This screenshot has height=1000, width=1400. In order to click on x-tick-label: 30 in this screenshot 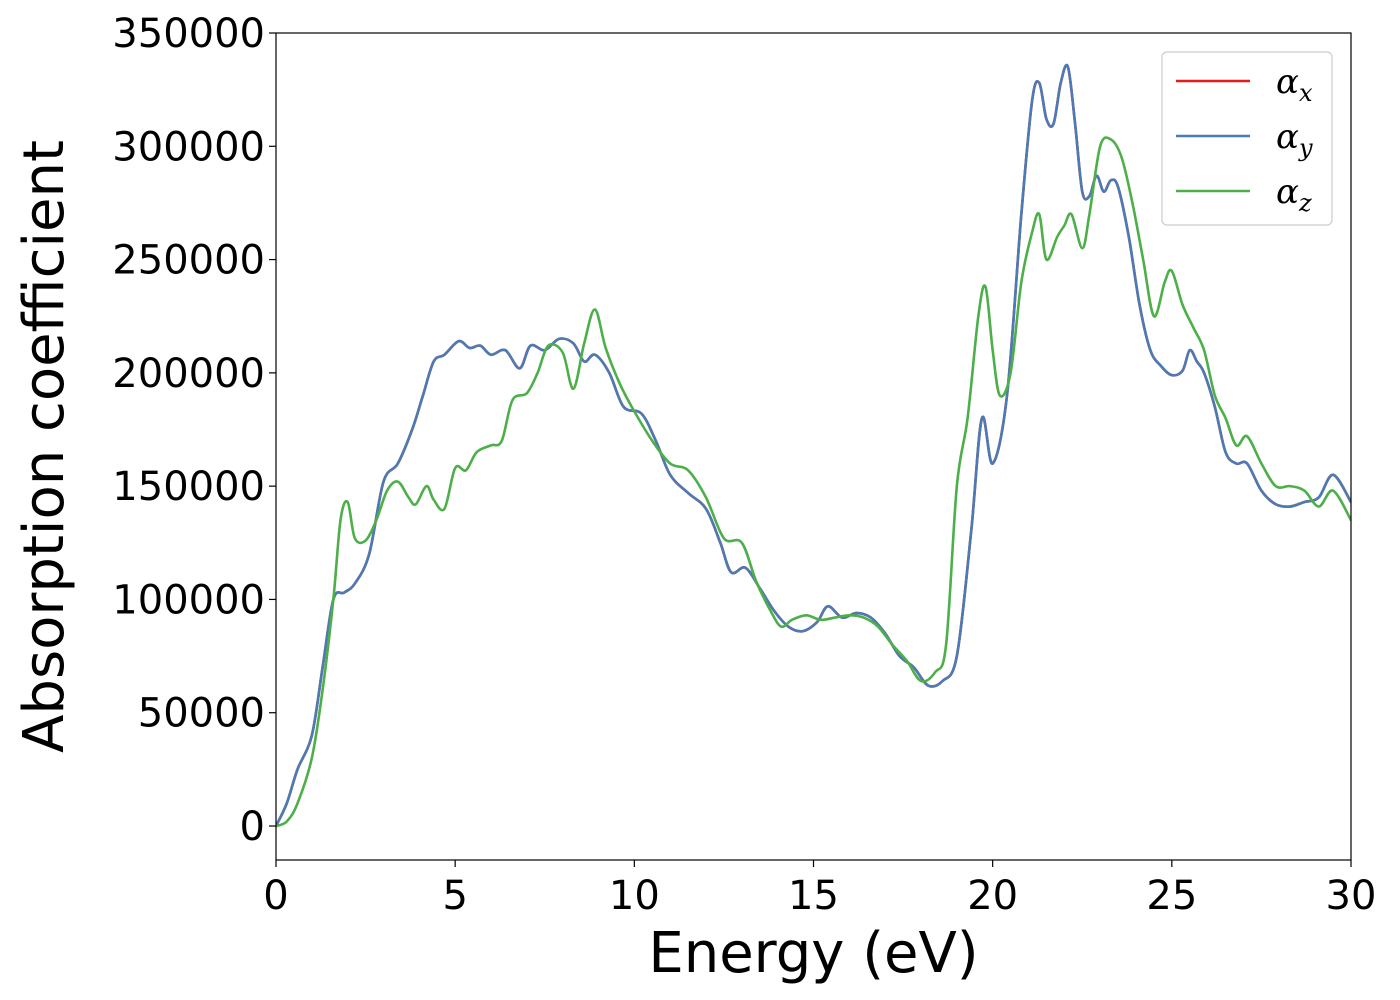, I will do `click(1351, 896)`.